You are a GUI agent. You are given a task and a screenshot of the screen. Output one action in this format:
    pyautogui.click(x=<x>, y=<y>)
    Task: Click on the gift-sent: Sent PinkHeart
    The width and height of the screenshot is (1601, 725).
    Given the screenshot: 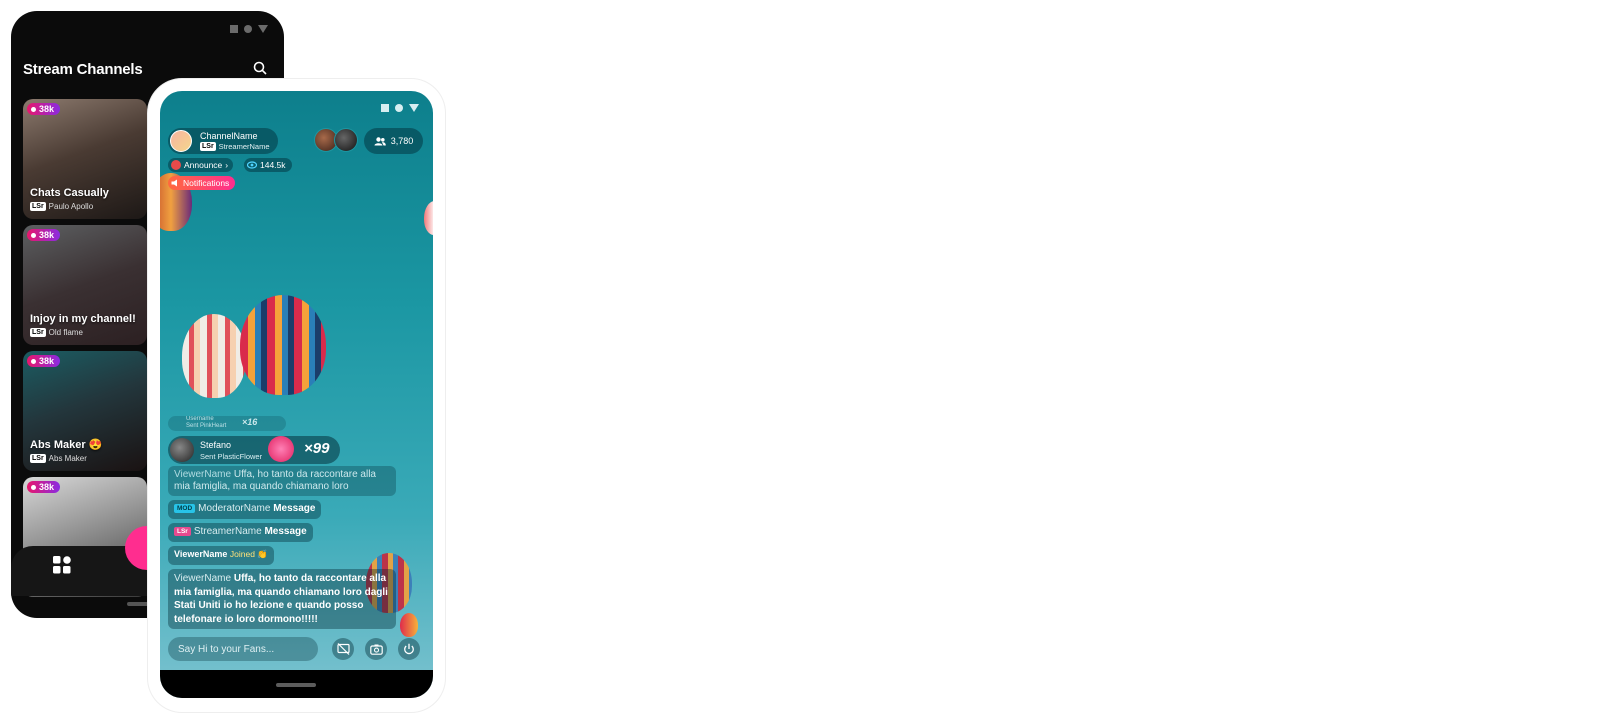 What is the action you would take?
    pyautogui.click(x=206, y=426)
    